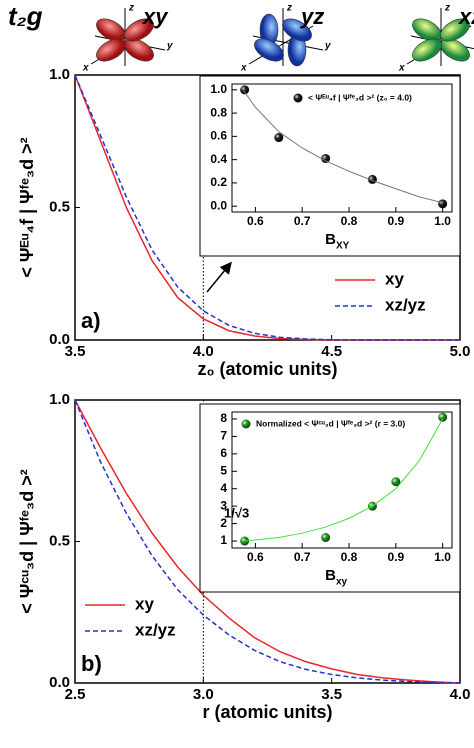 This screenshot has height=748, width=474. I want to click on orbital-label: yz, so click(312, 16).